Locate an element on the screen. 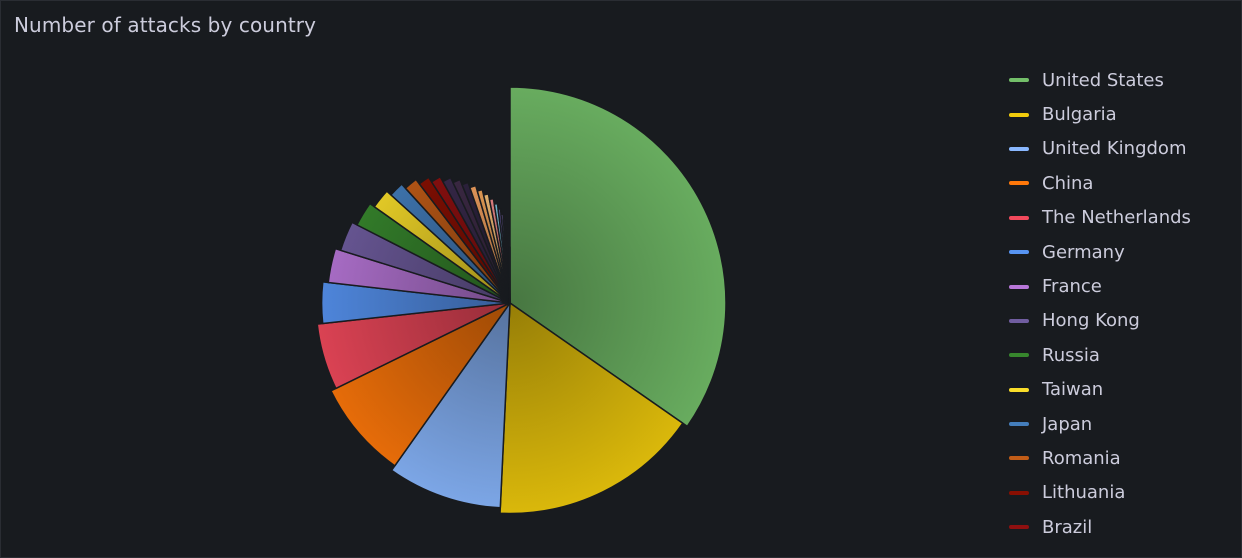 Image resolution: width=1242 pixels, height=558 pixels. legend-item: Brazil is located at coordinates (1121, 527).